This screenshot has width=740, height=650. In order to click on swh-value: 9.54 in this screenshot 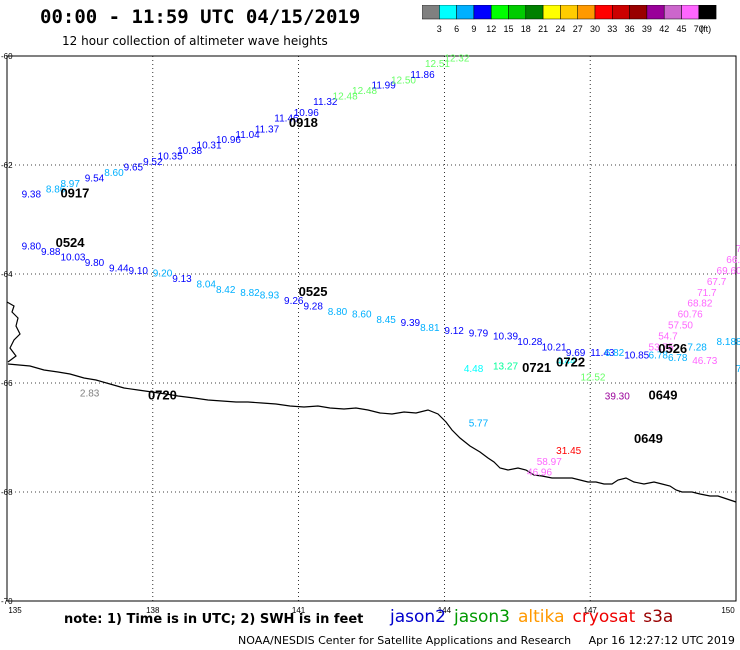, I will do `click(95, 178)`.